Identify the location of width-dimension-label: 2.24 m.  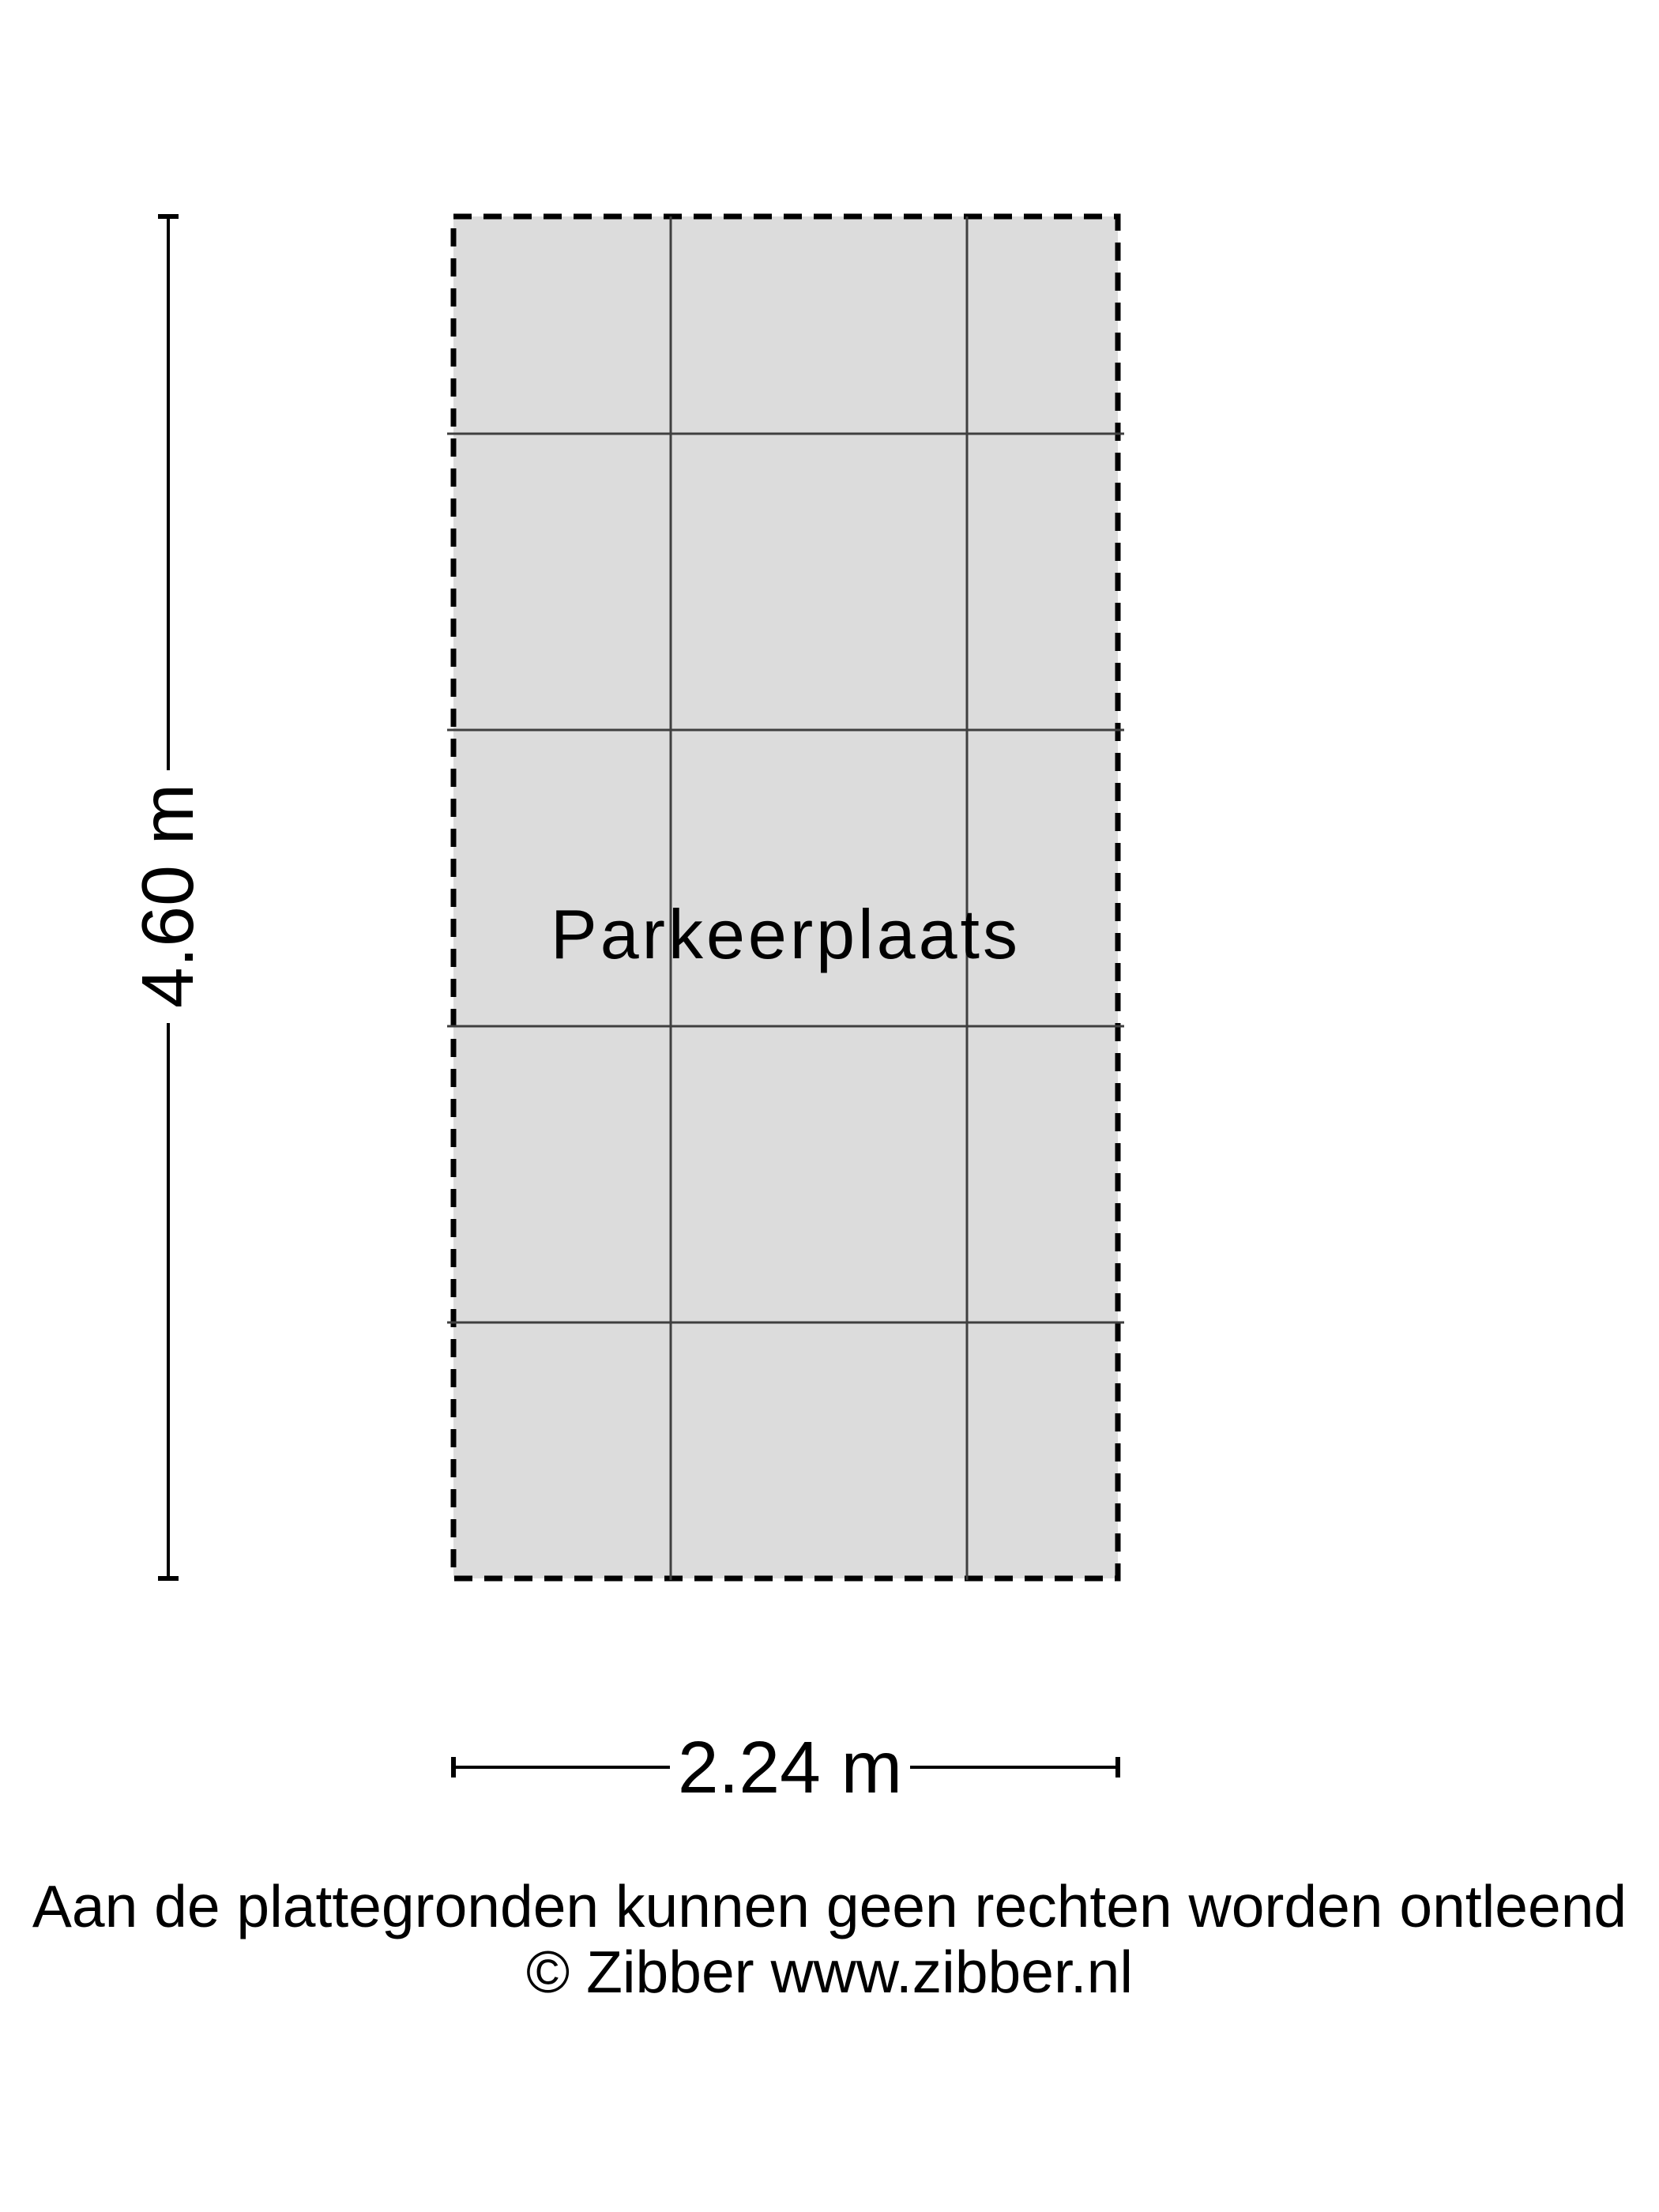
(790, 1767).